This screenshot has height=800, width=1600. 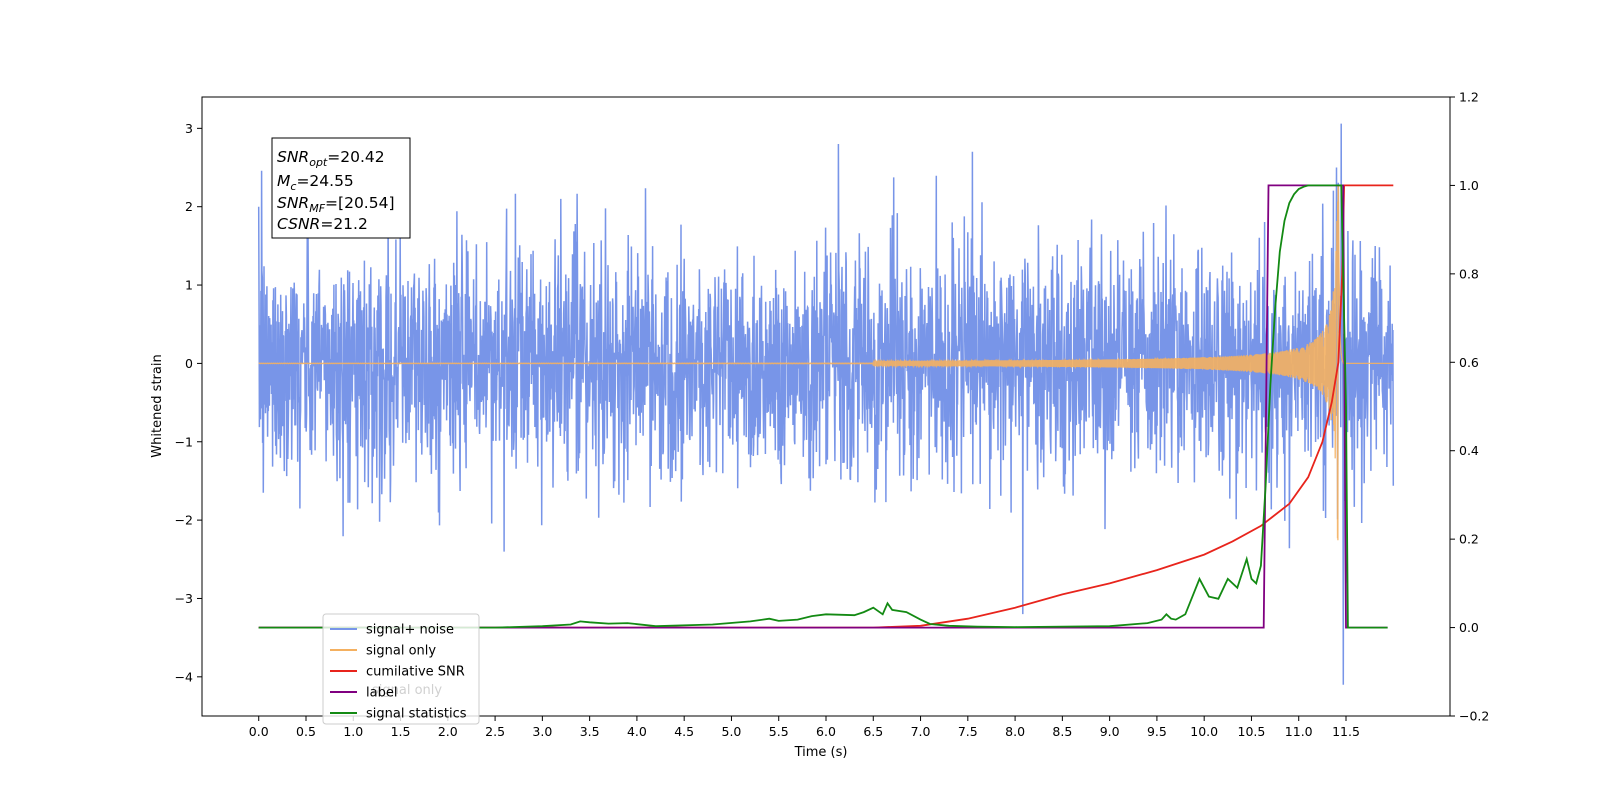 I want to click on x-tick-label: 1.5, so click(x=401, y=731).